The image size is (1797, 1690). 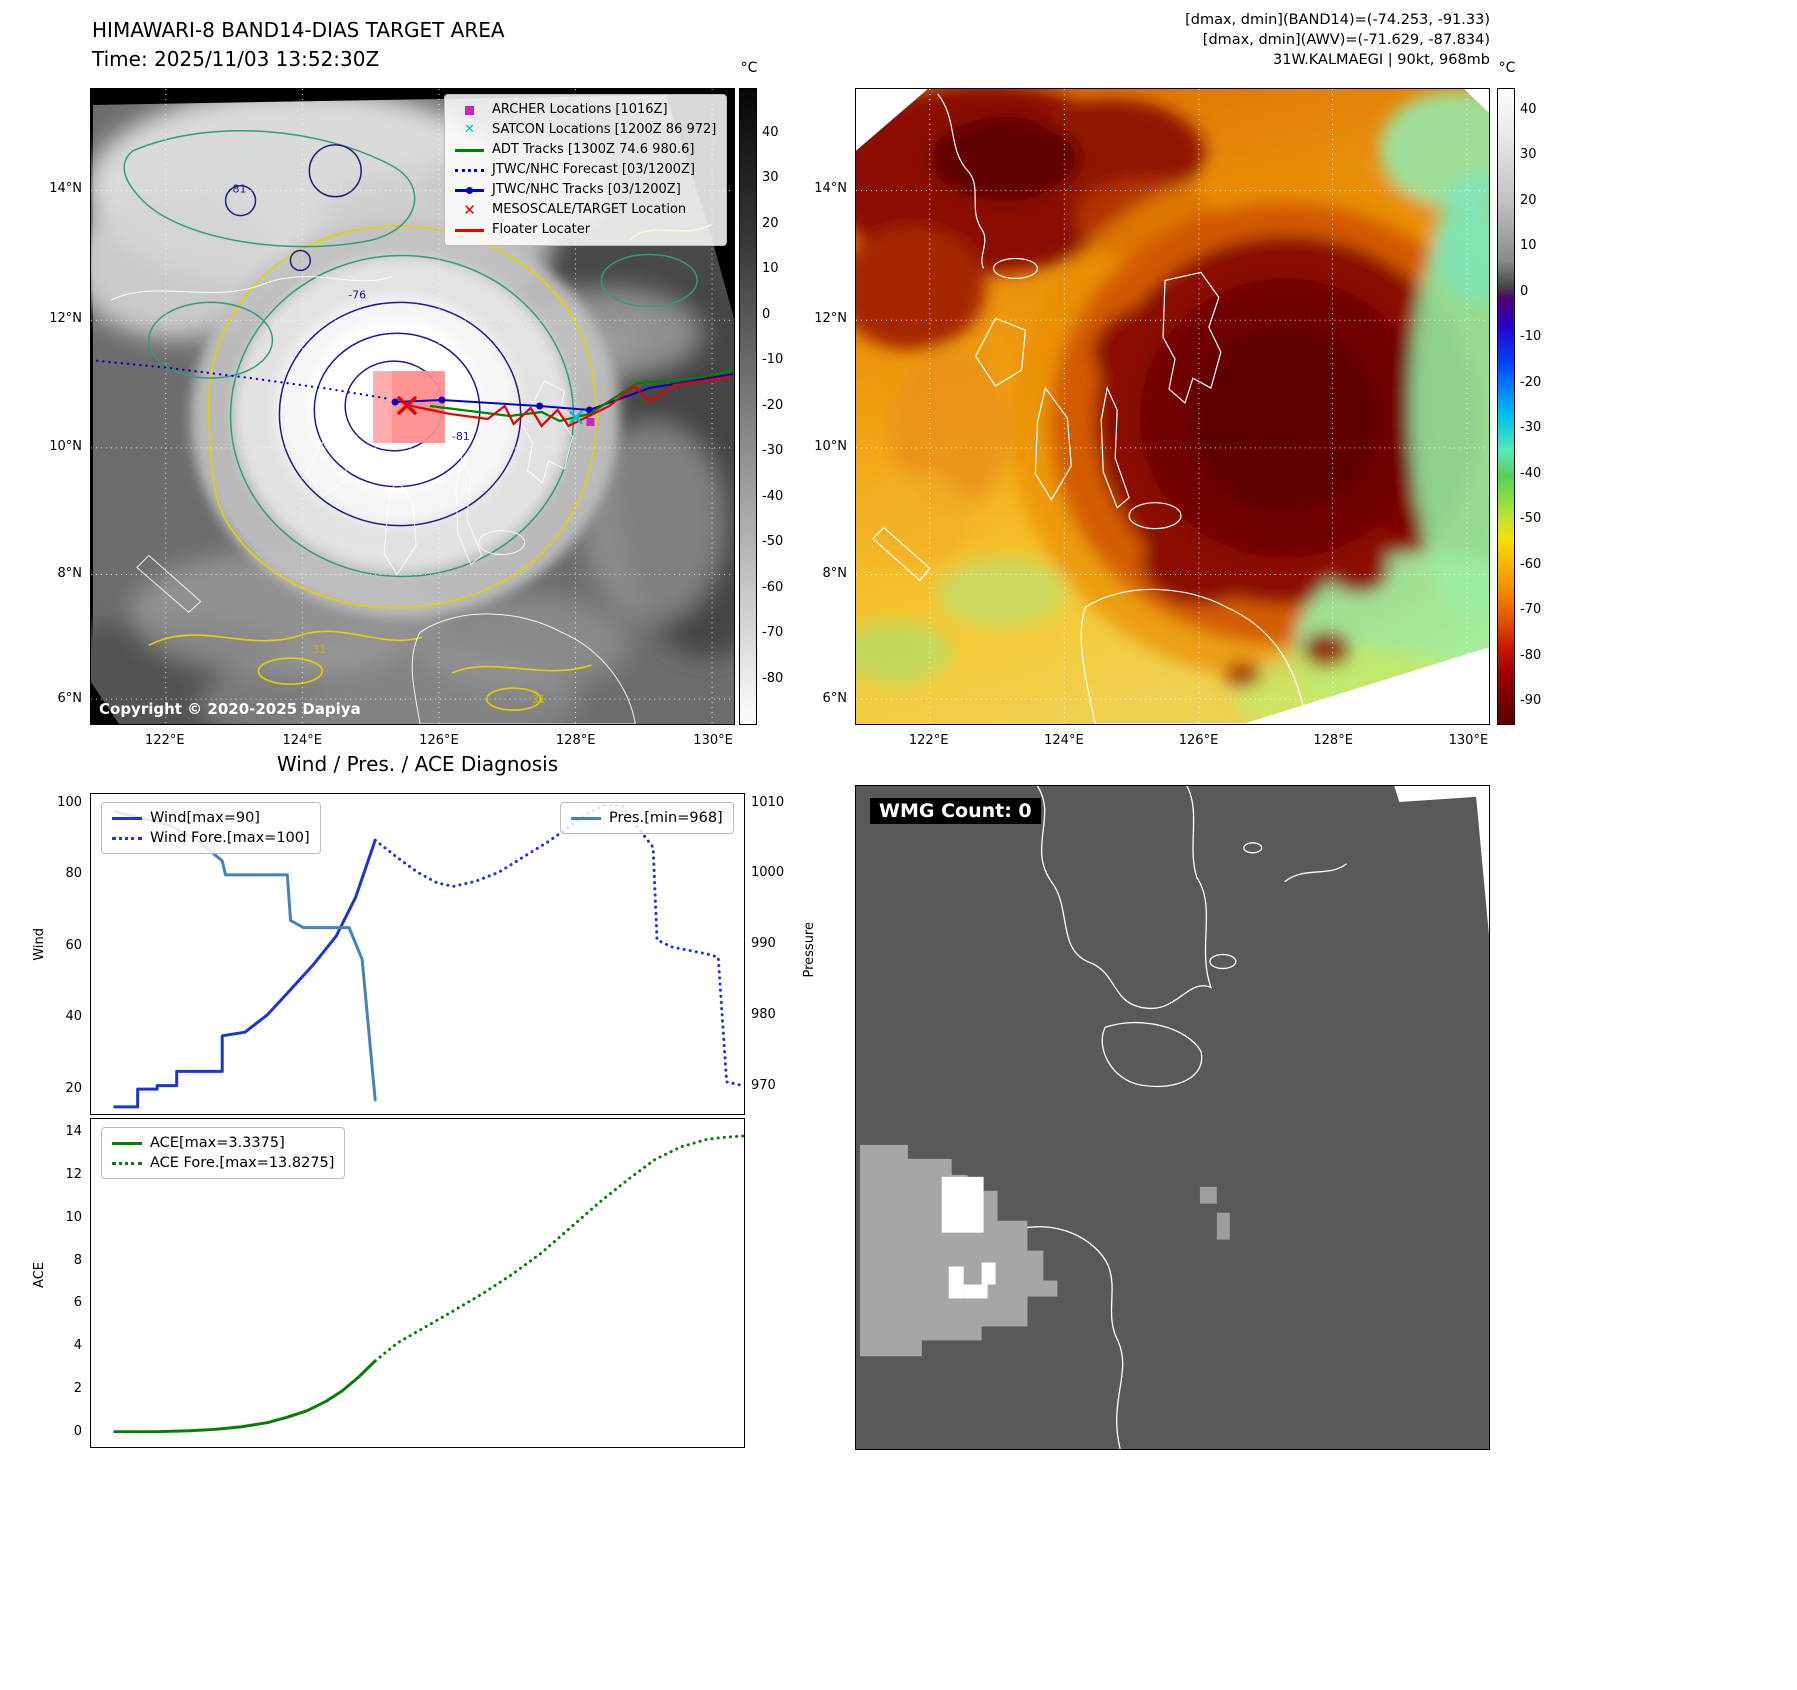 I want to click on wind-pres-left-legend: Wind[max=90] Wind Fore.[max=100], so click(x=211, y=828).